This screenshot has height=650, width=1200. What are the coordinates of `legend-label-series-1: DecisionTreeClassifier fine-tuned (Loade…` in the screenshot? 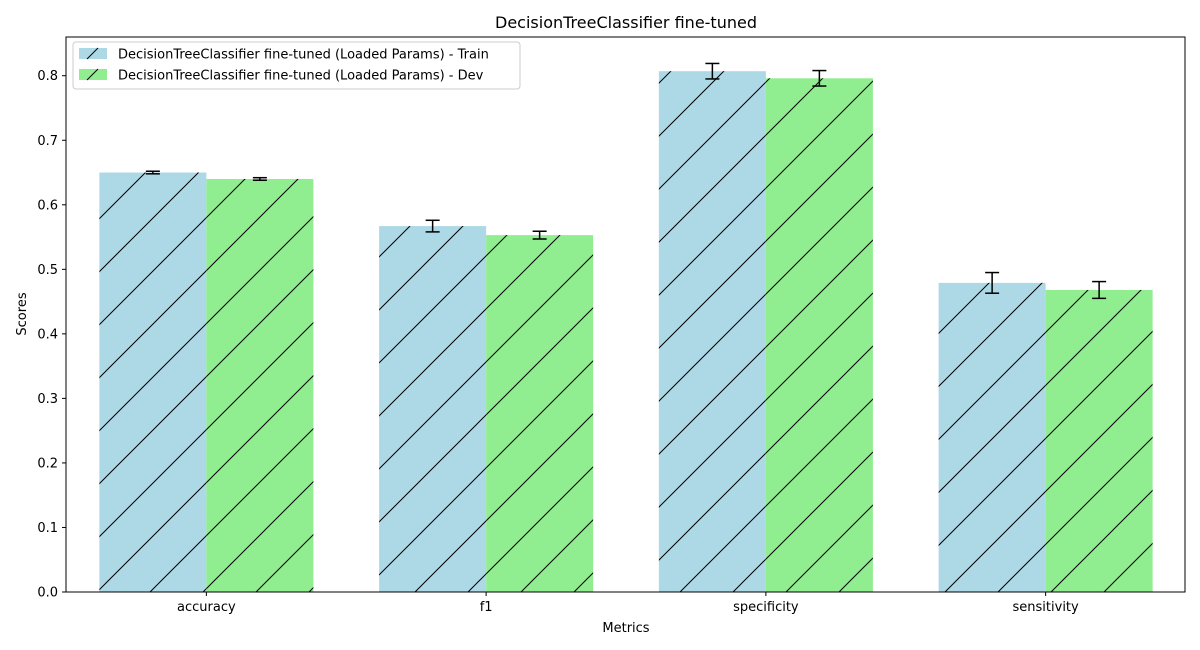 It's located at (301, 76).